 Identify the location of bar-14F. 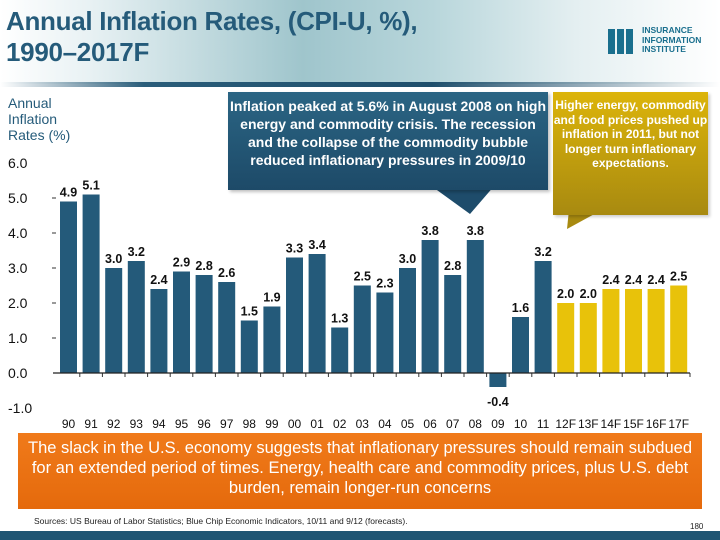
(611, 331).